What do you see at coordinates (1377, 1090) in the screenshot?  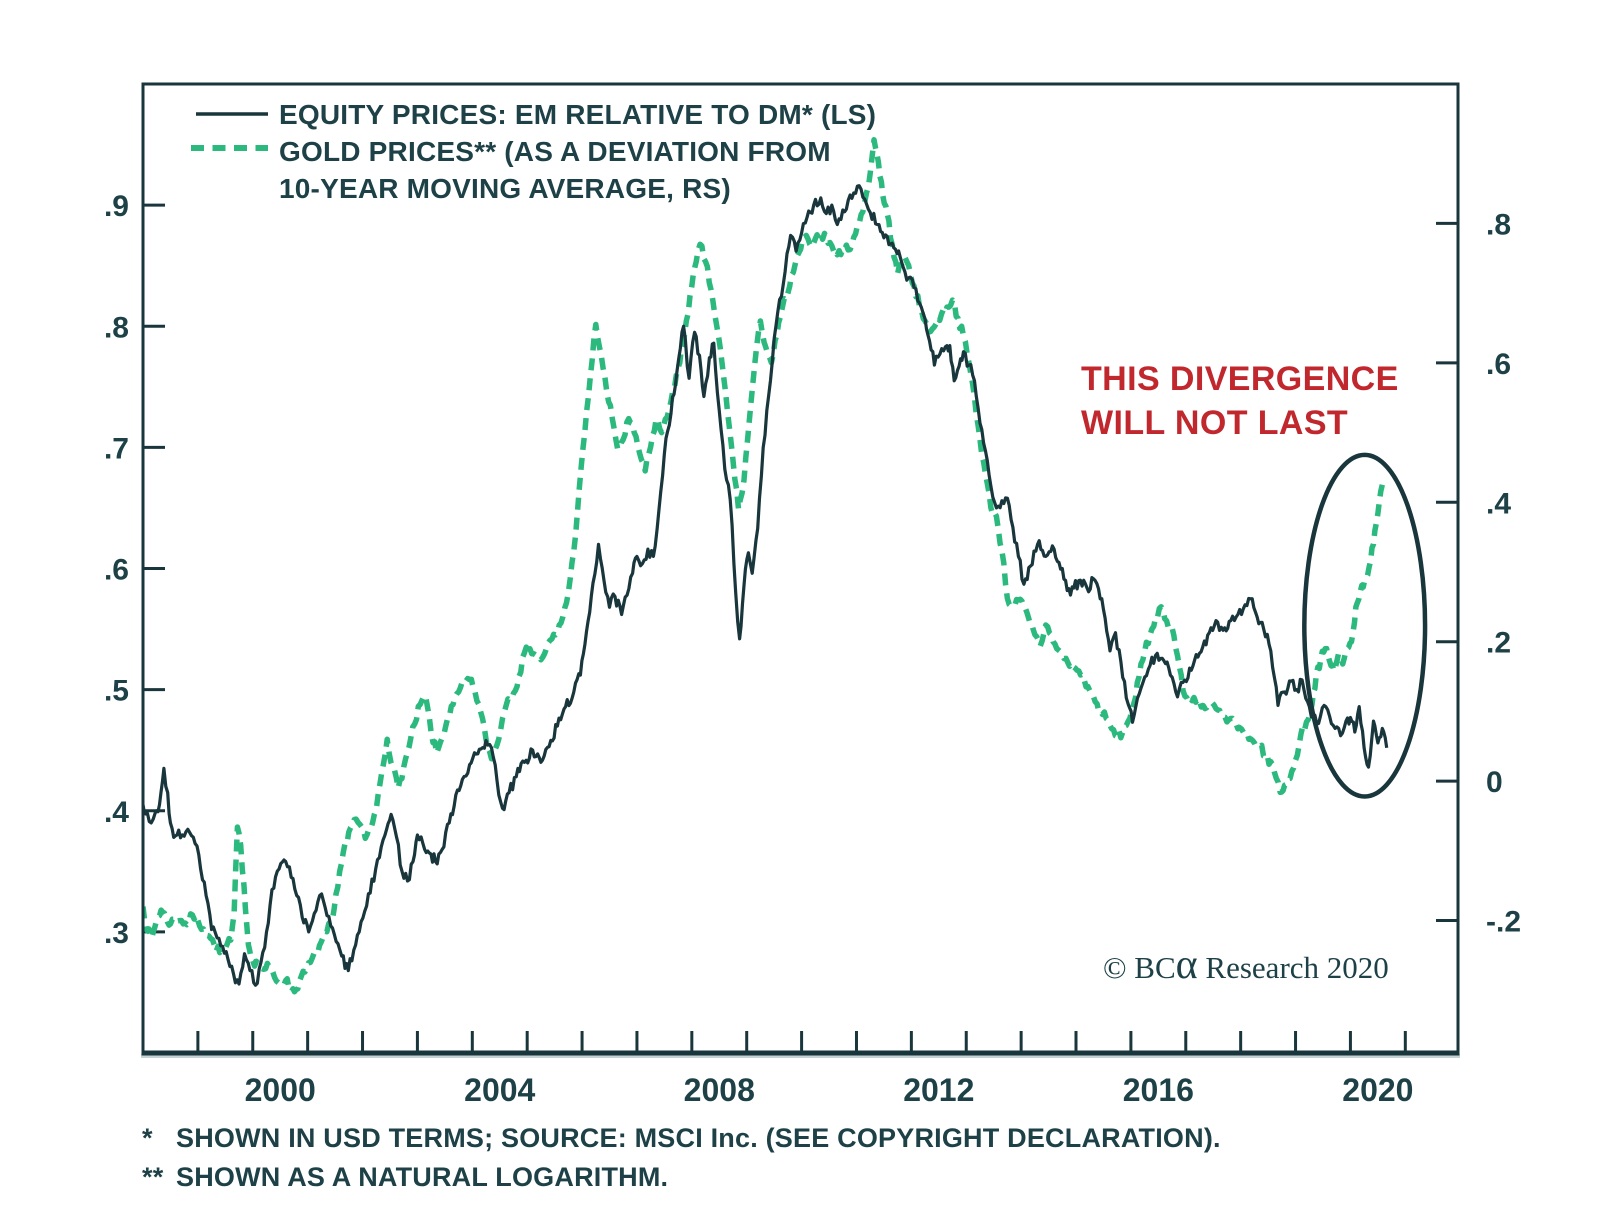 I see `x-axis-year-label: 2020` at bounding box center [1377, 1090].